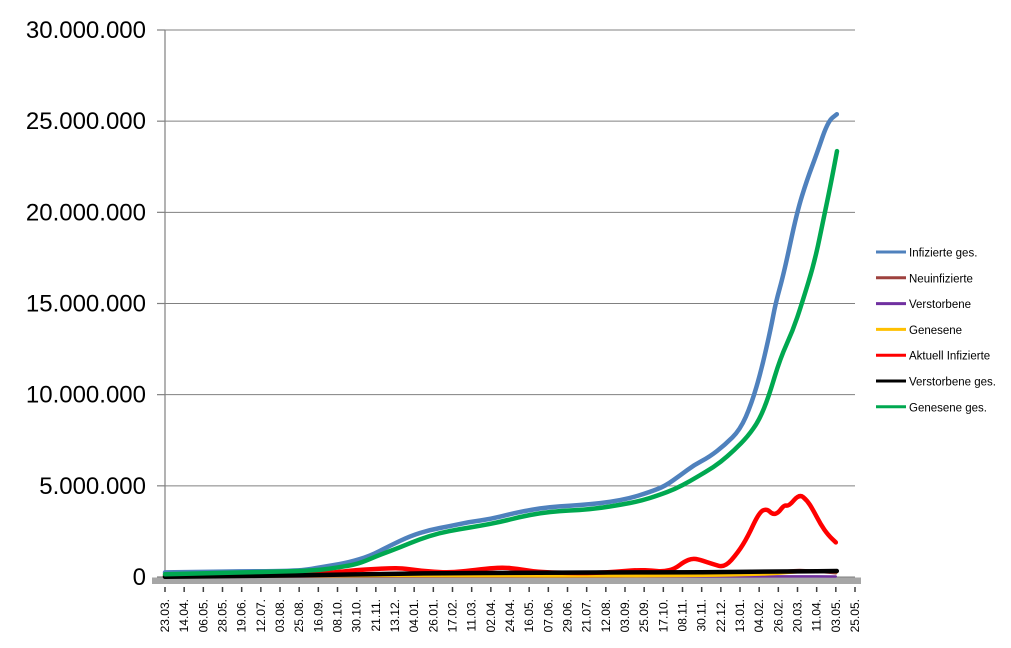  What do you see at coordinates (940, 305) in the screenshot?
I see `legend-label-verstorbene: Verstorbene` at bounding box center [940, 305].